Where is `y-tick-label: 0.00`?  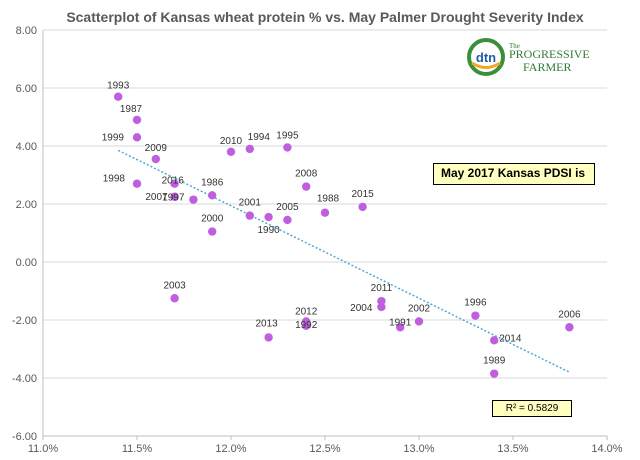 y-tick-label: 0.00 is located at coordinates (26, 263).